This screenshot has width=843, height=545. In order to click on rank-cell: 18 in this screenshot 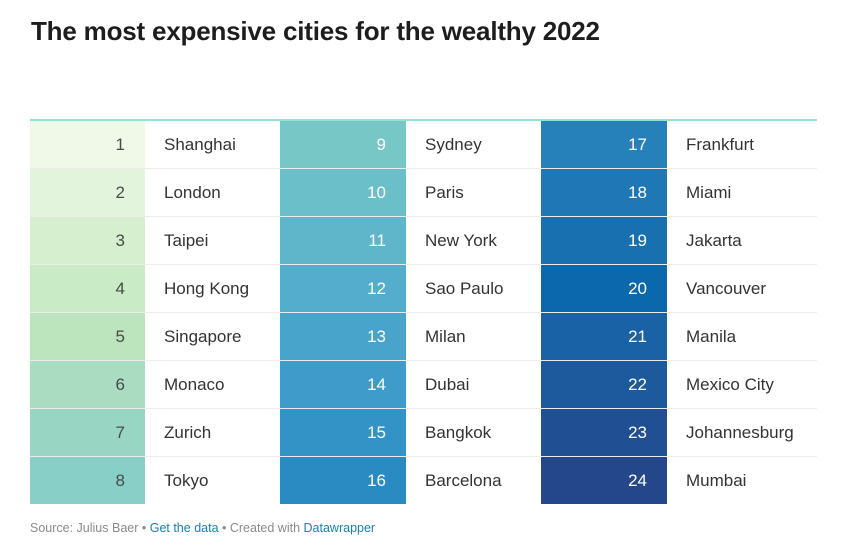, I will do `click(604, 192)`.